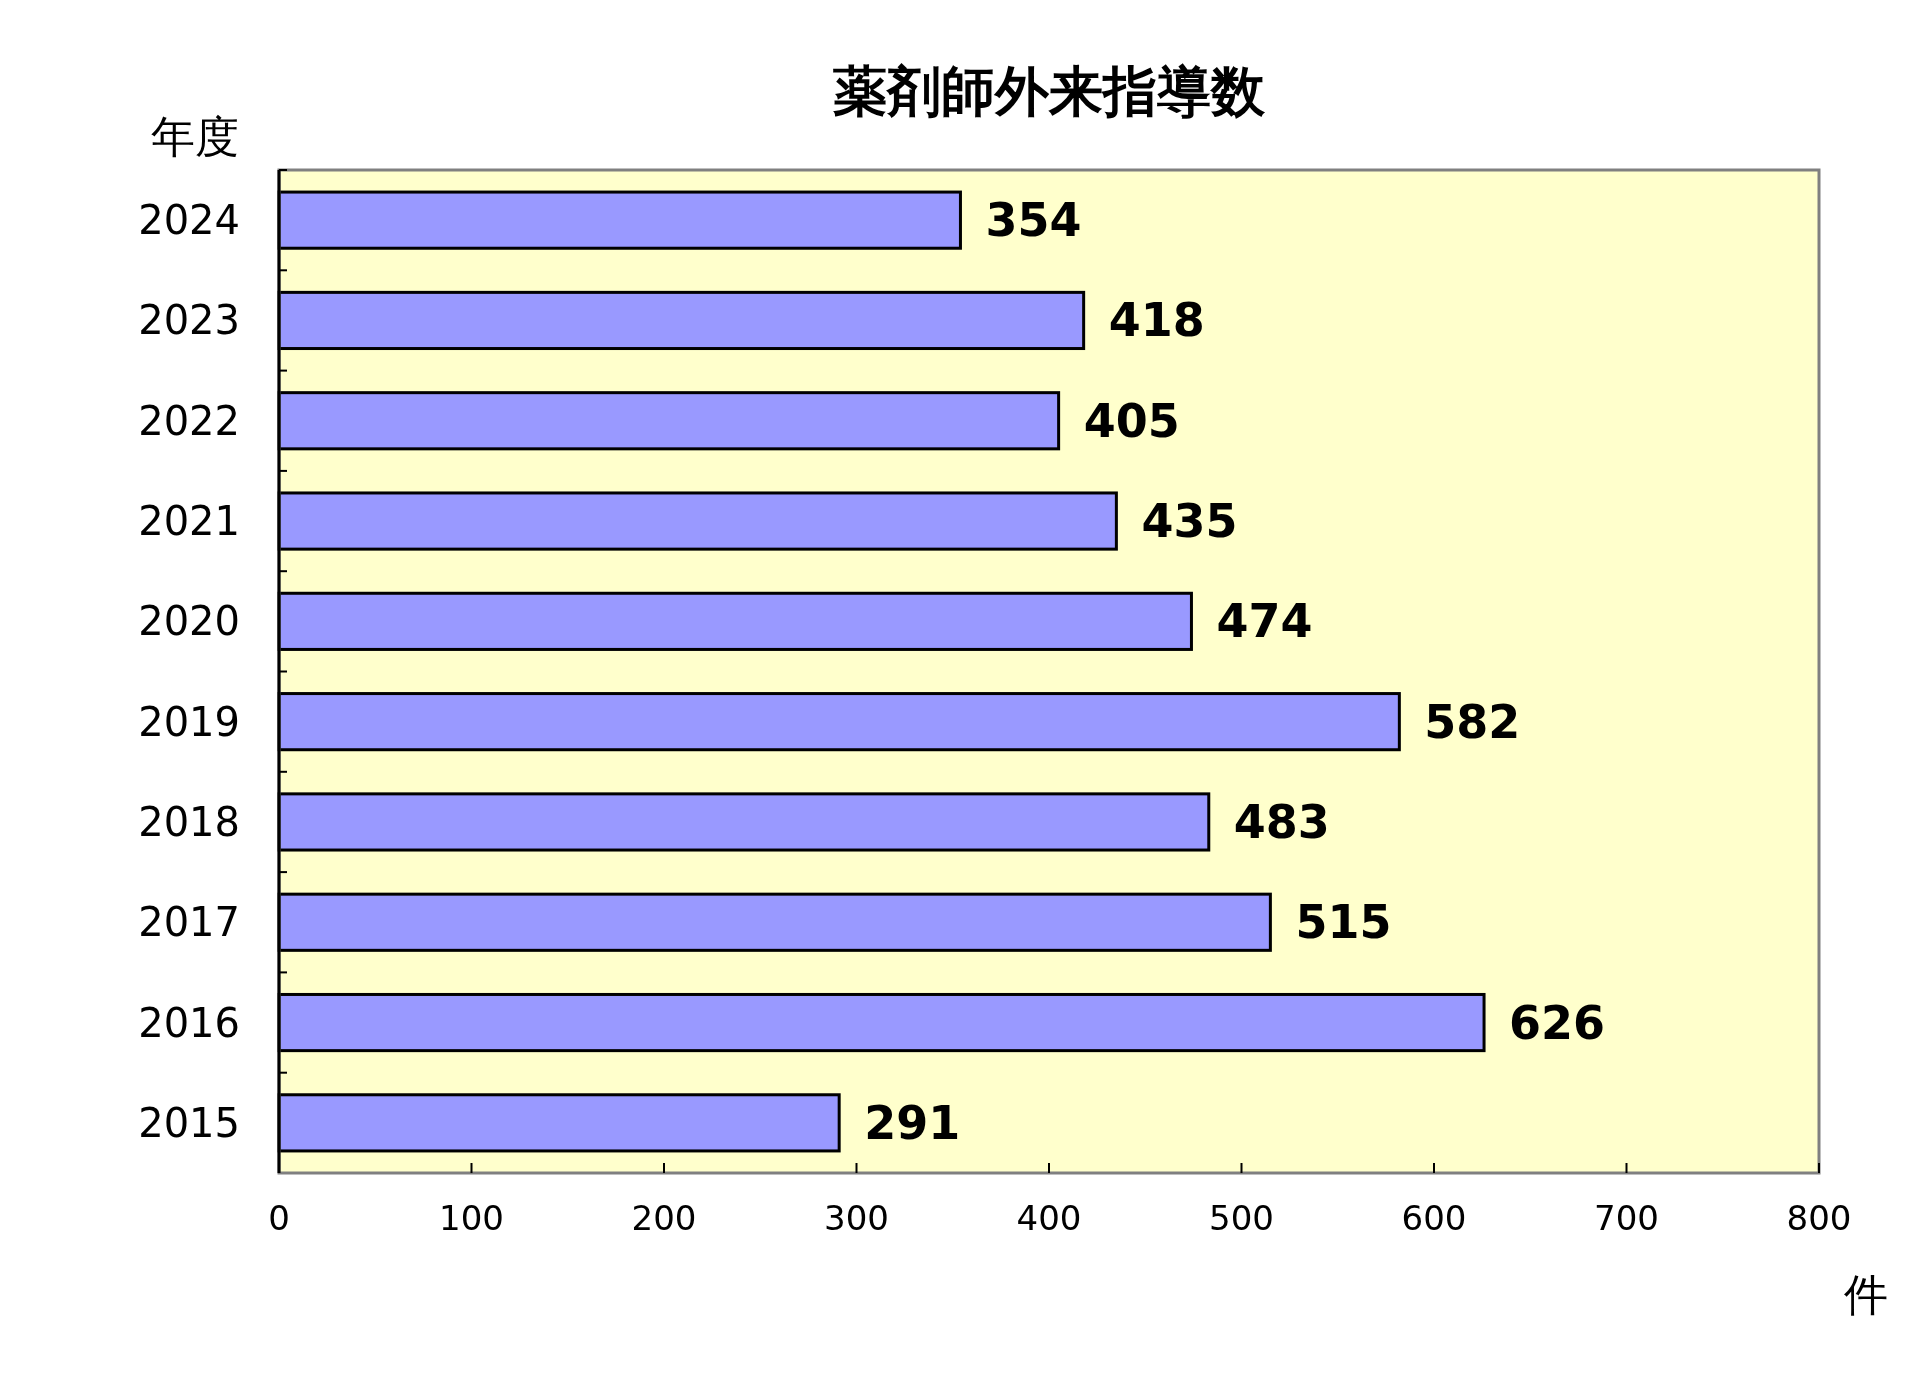 This screenshot has height=1377, width=1910. Describe the element at coordinates (279, 1218) in the screenshot. I see `x-tick-label: 0` at that location.